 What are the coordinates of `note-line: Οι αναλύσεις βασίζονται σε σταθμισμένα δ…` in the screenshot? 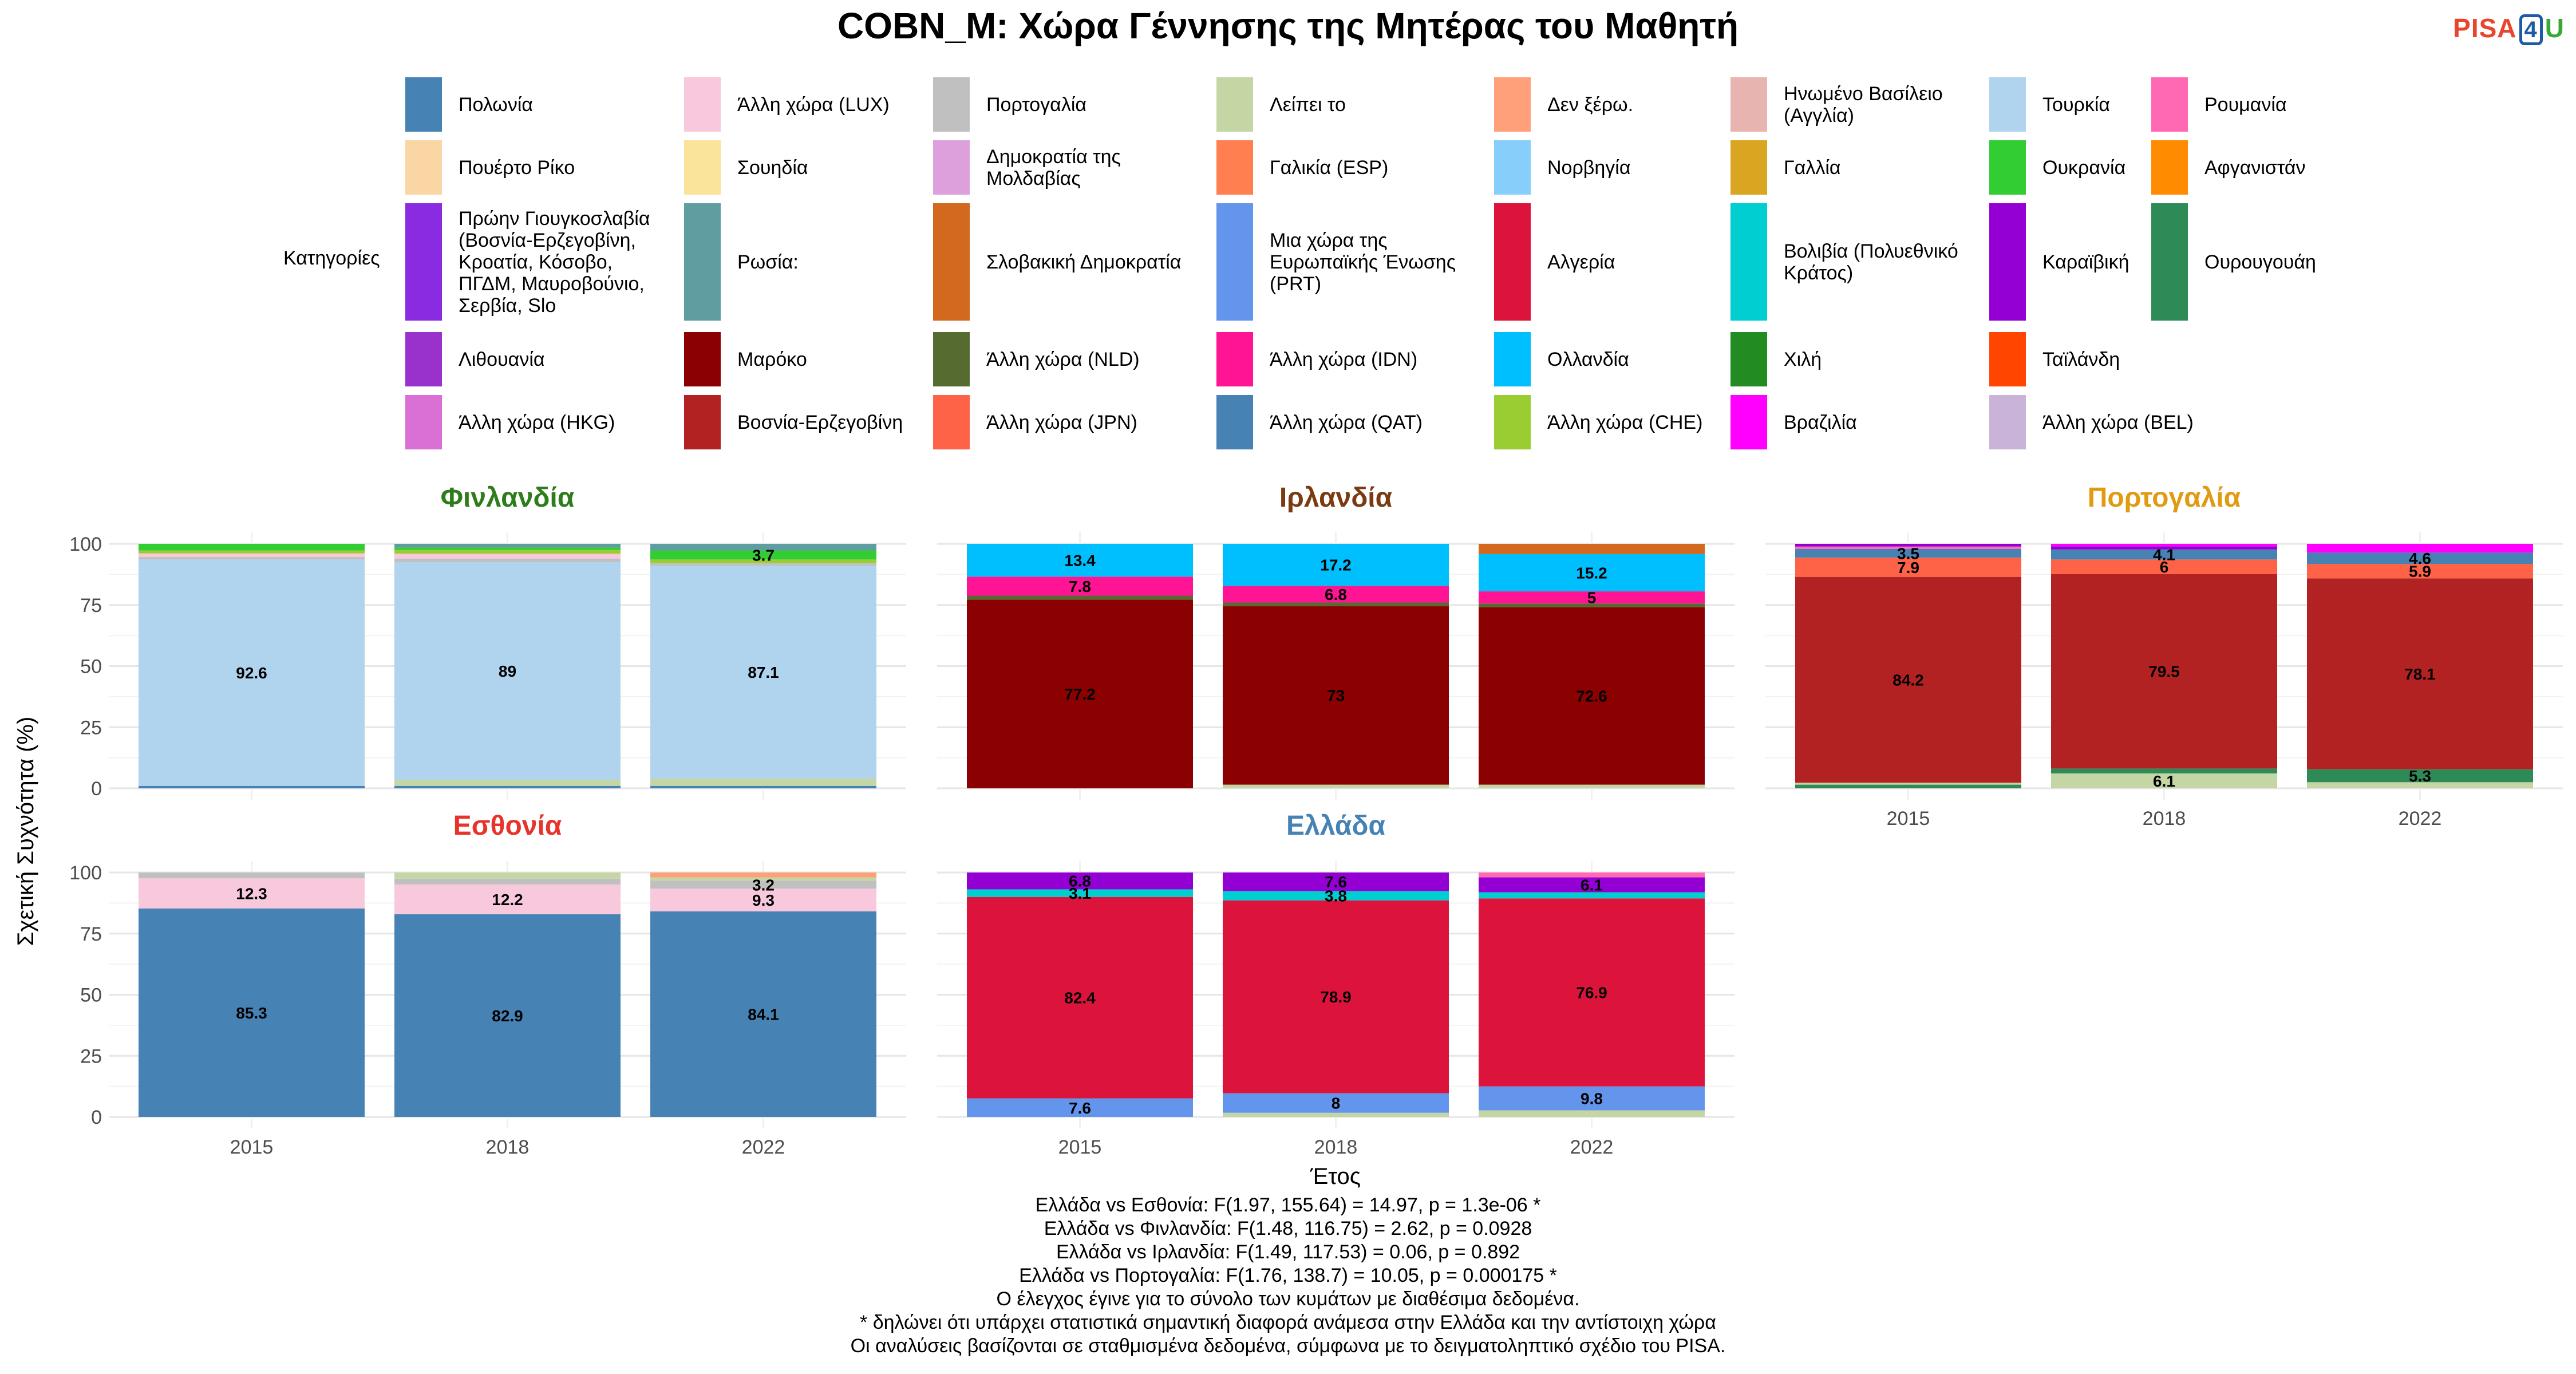 It's located at (1288, 1346).